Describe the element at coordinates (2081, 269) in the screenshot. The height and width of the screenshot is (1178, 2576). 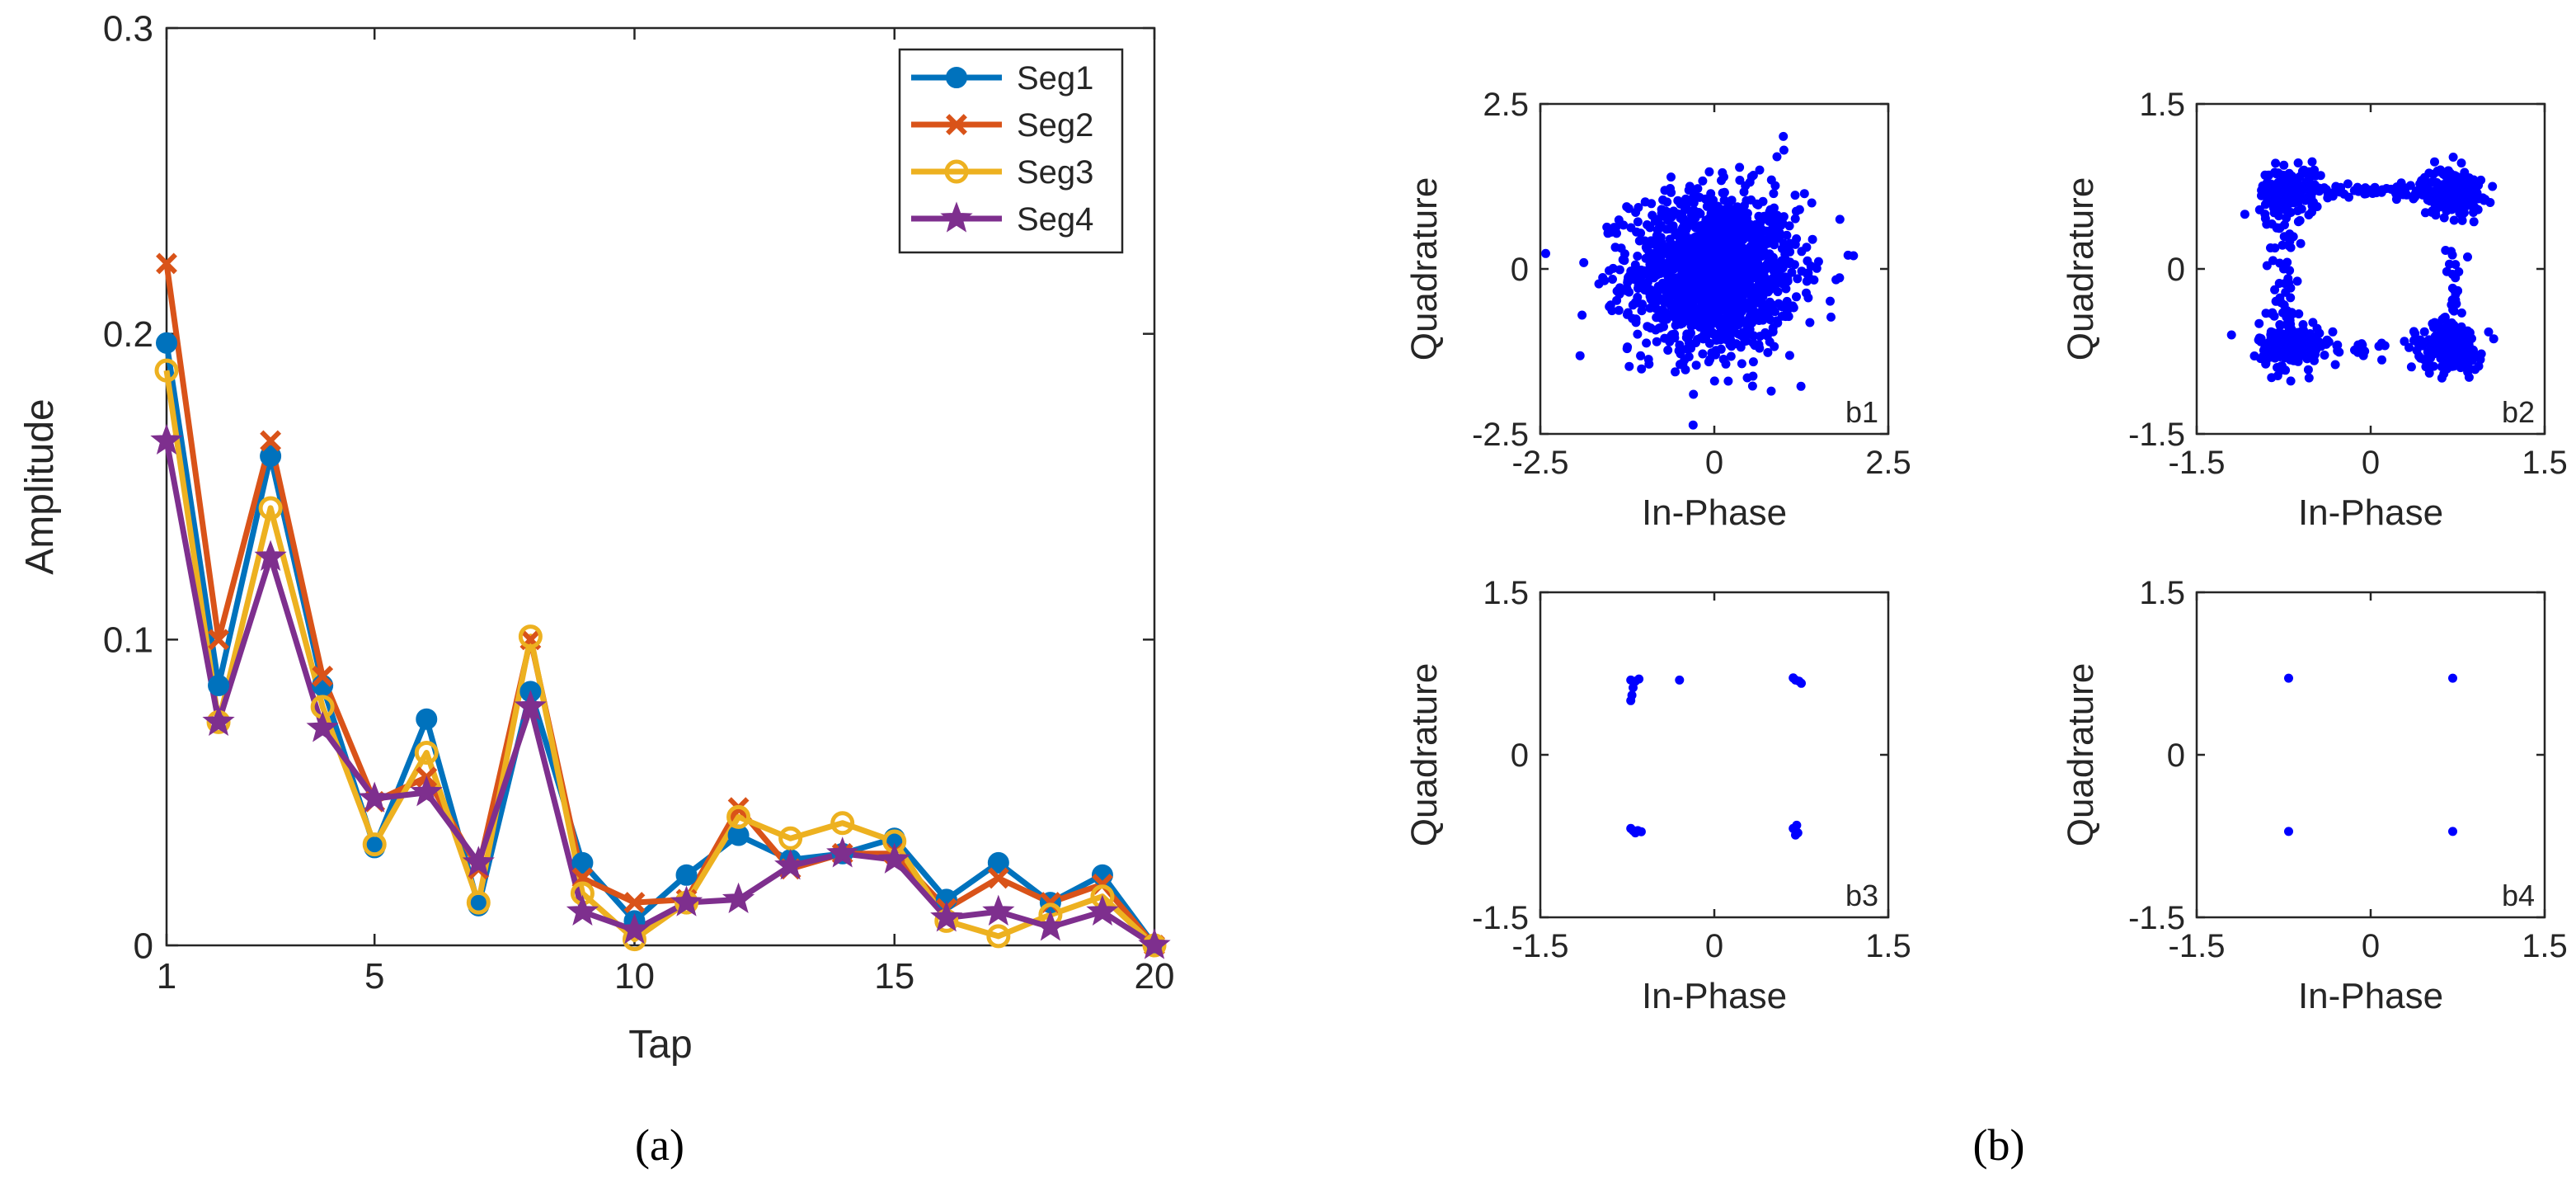
I see `chart-b2-ylabel: Quadrature` at that location.